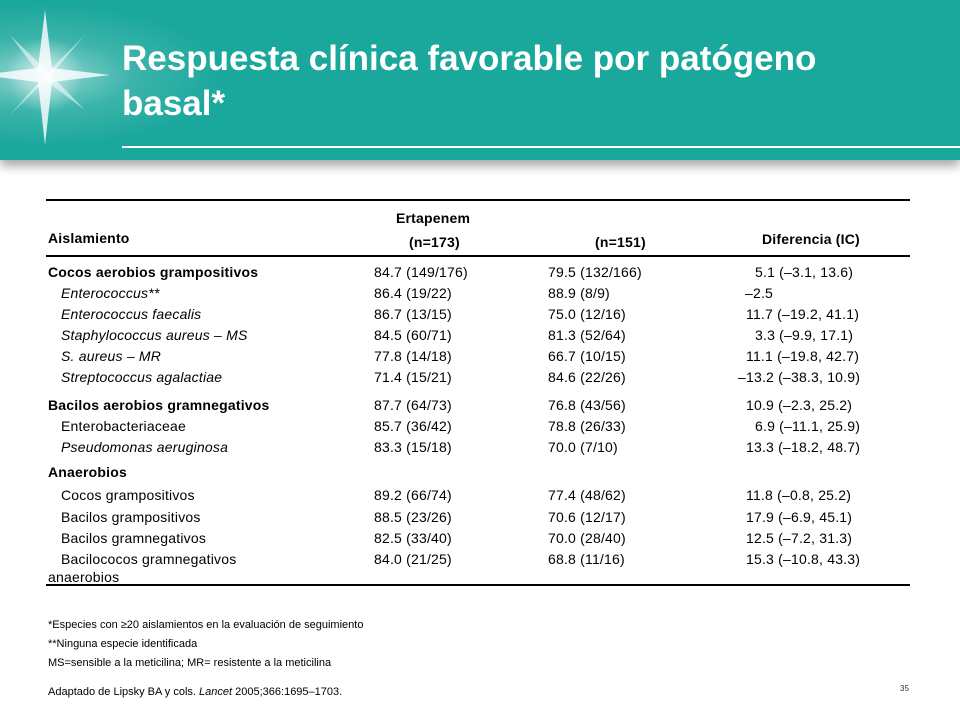  What do you see at coordinates (587, 426) in the screenshot?
I see `row-piperacilina: 78.8 (26/33)` at bounding box center [587, 426].